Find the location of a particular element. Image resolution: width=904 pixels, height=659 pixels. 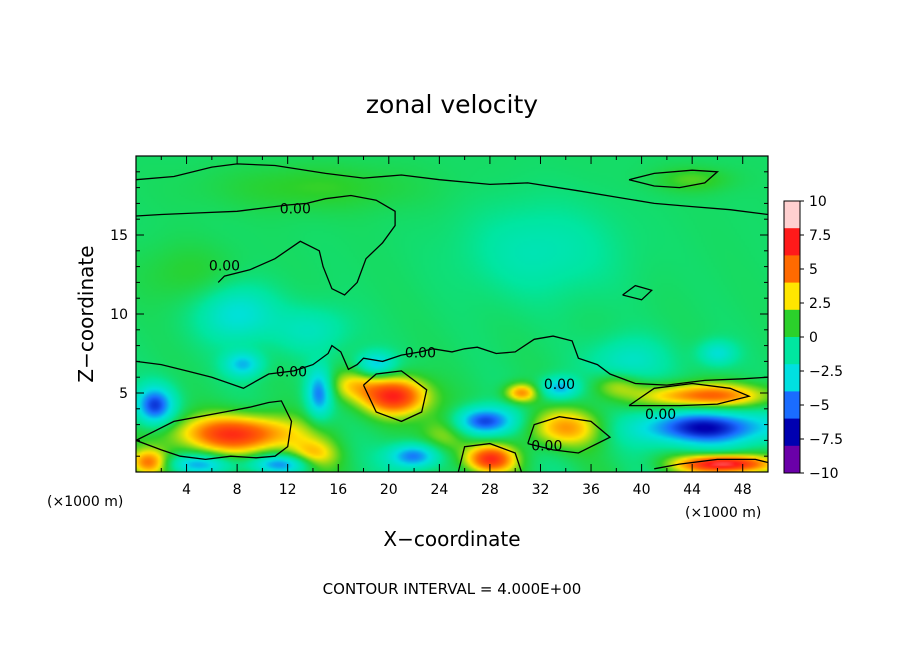

colorbar-tick-label: −10 is located at coordinates (824, 474).